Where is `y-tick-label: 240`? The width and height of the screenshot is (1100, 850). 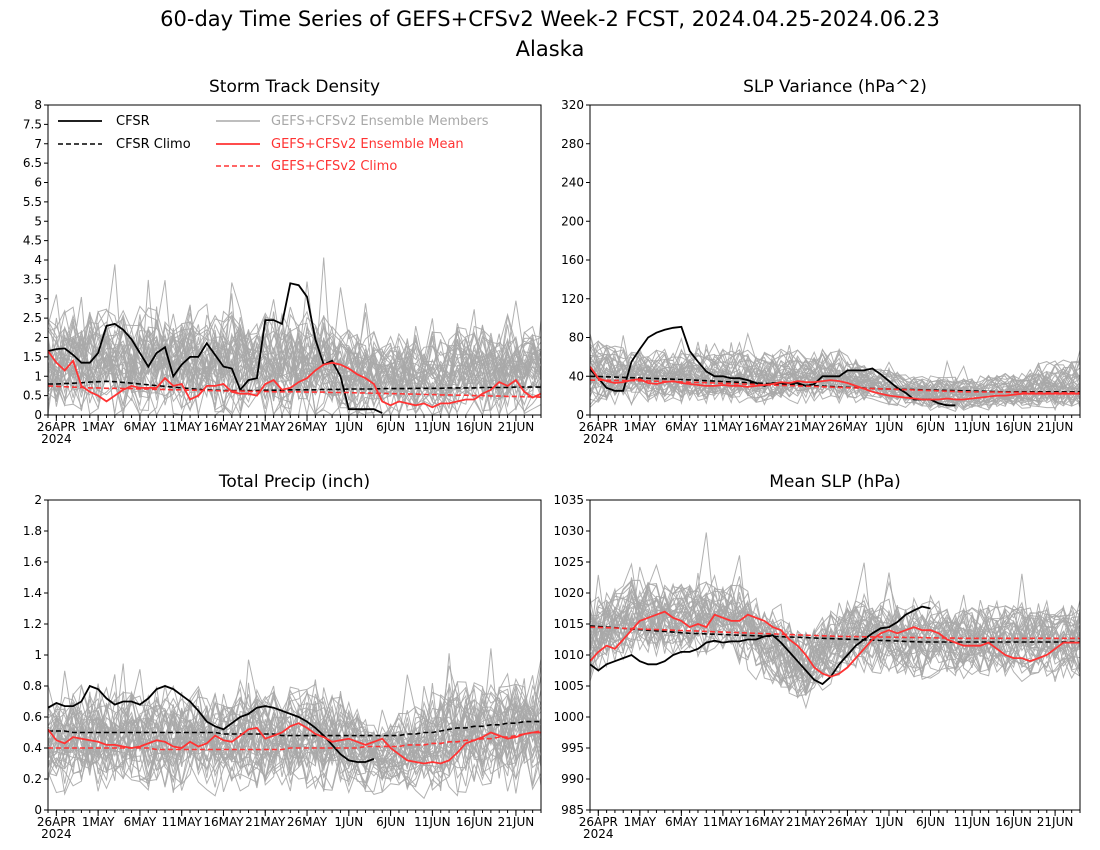
y-tick-label: 240 is located at coordinates (572, 183).